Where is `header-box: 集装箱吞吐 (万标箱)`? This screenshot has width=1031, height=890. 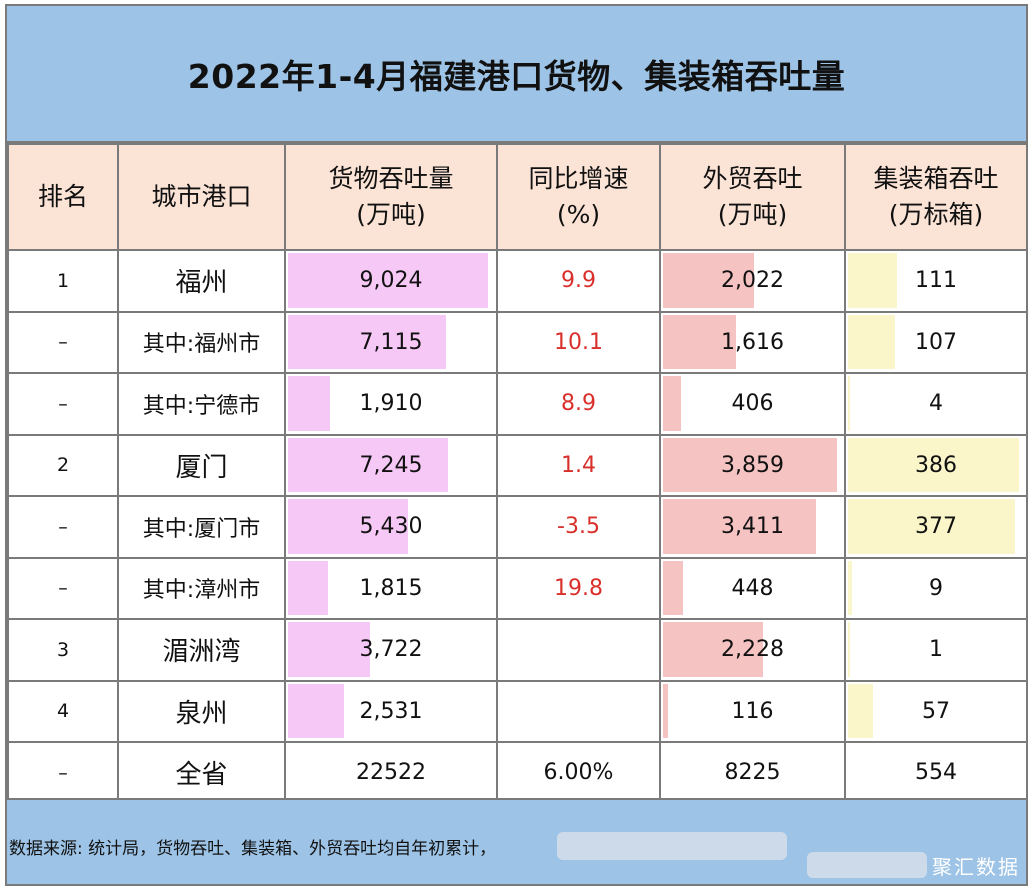 header-box: 集装箱吞吐 (万标箱) is located at coordinates (936, 197).